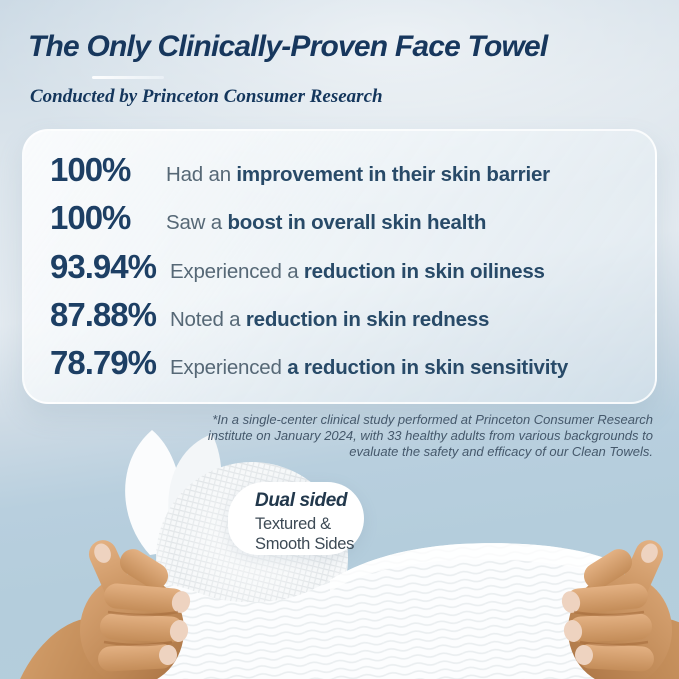 The height and width of the screenshot is (679, 679). I want to click on stat-text-bold: boost in overall skin health, so click(357, 223).